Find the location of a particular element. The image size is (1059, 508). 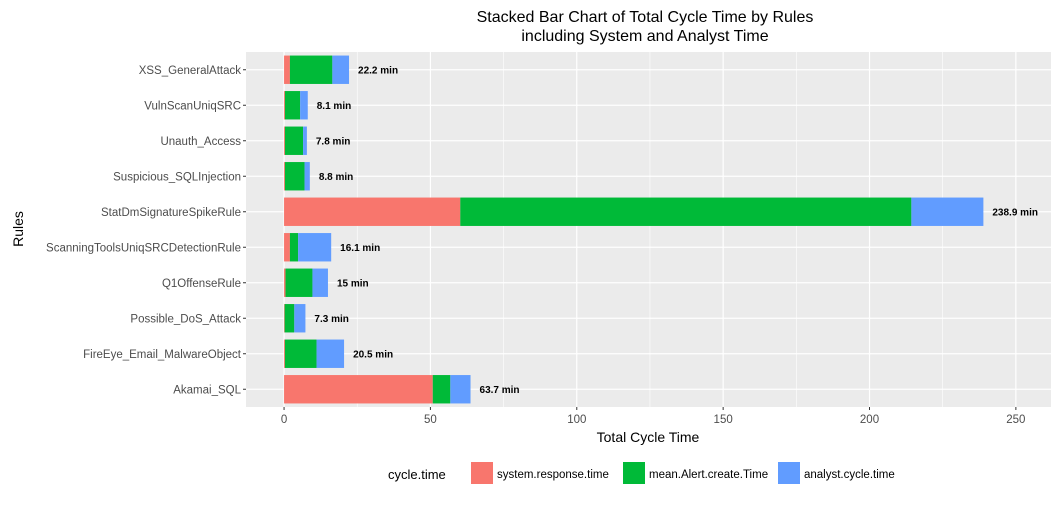

legend-label-mean-alert-create-time: mean.Alert.create.Time is located at coordinates (708, 475).